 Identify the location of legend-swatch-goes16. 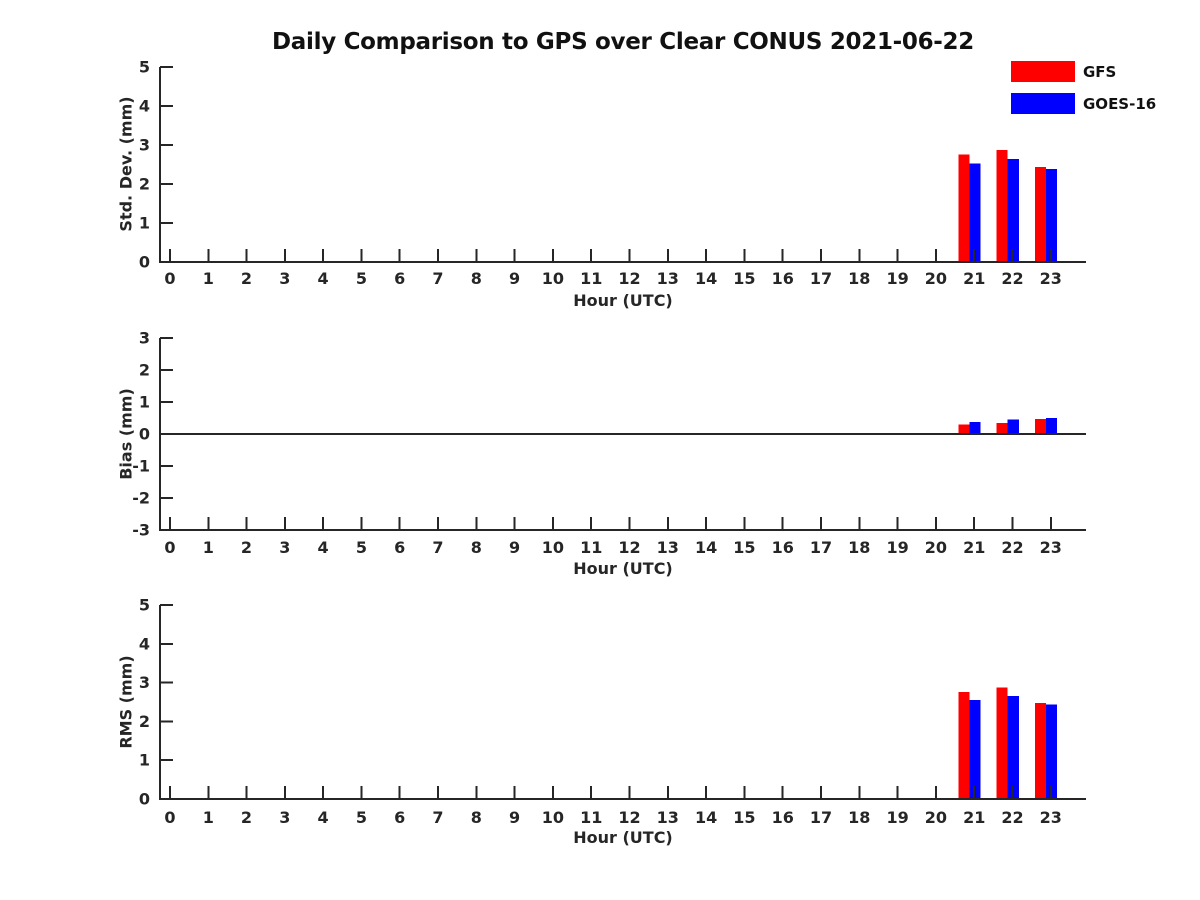
(1043, 103).